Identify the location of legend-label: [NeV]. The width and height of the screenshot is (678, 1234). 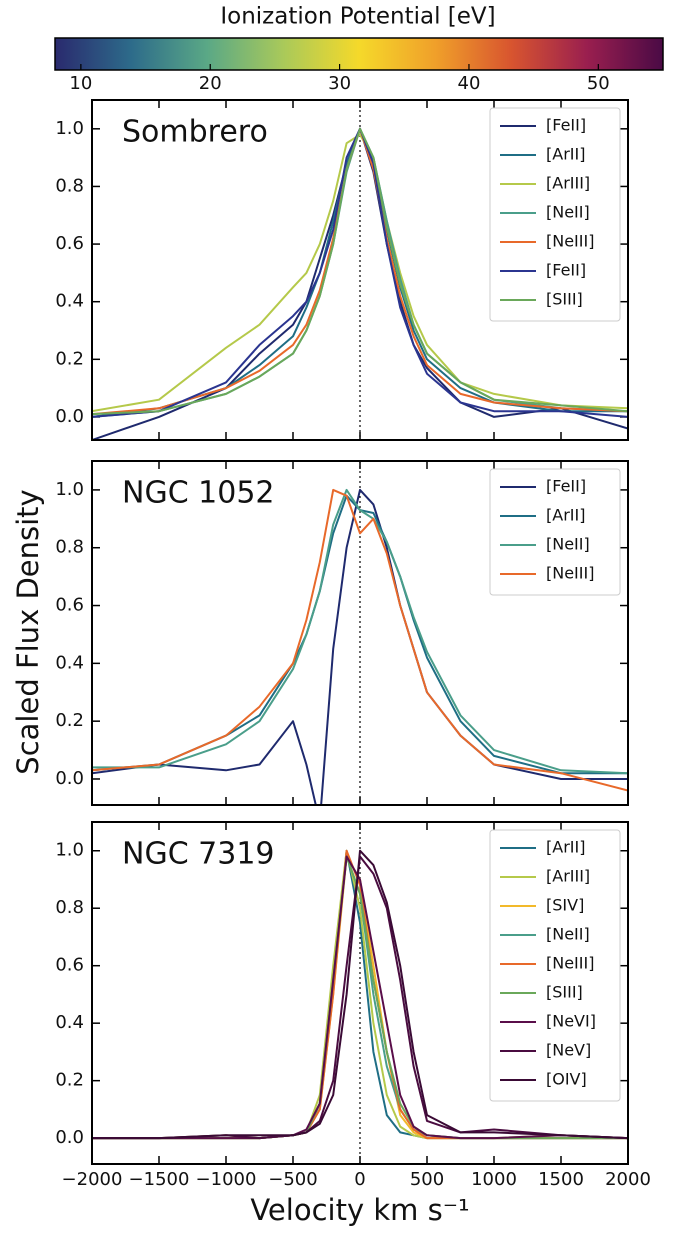
(568, 1050).